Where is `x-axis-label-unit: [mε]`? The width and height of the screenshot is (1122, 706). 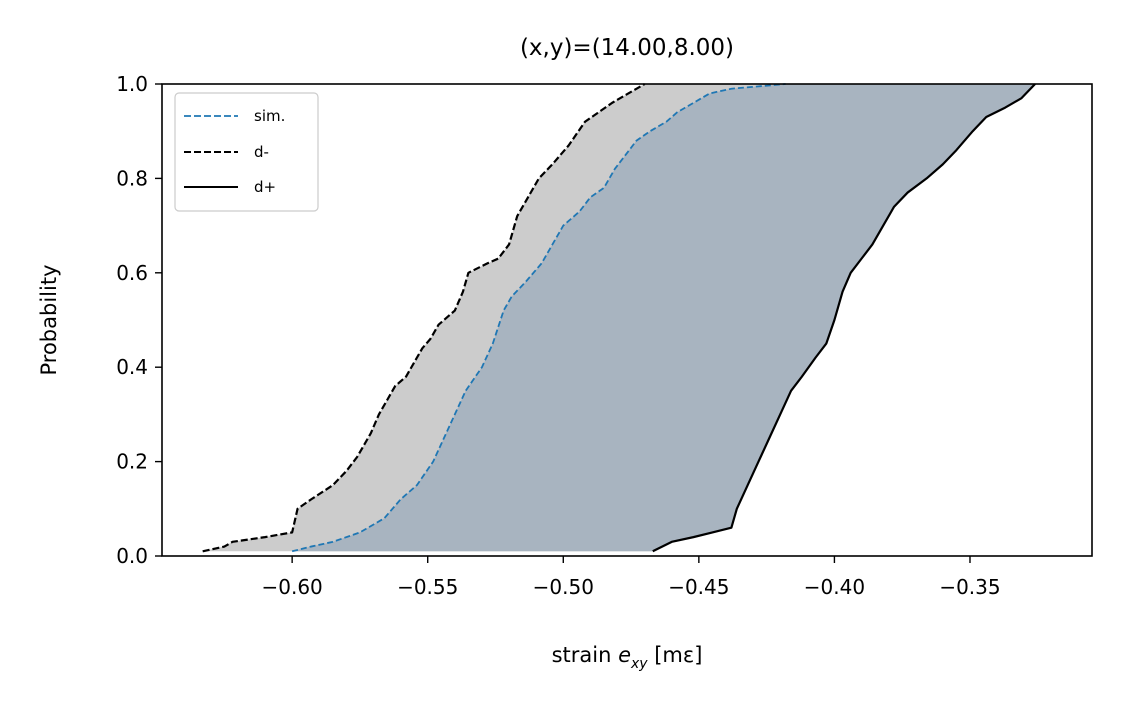 x-axis-label-unit: [mε] is located at coordinates (675, 655).